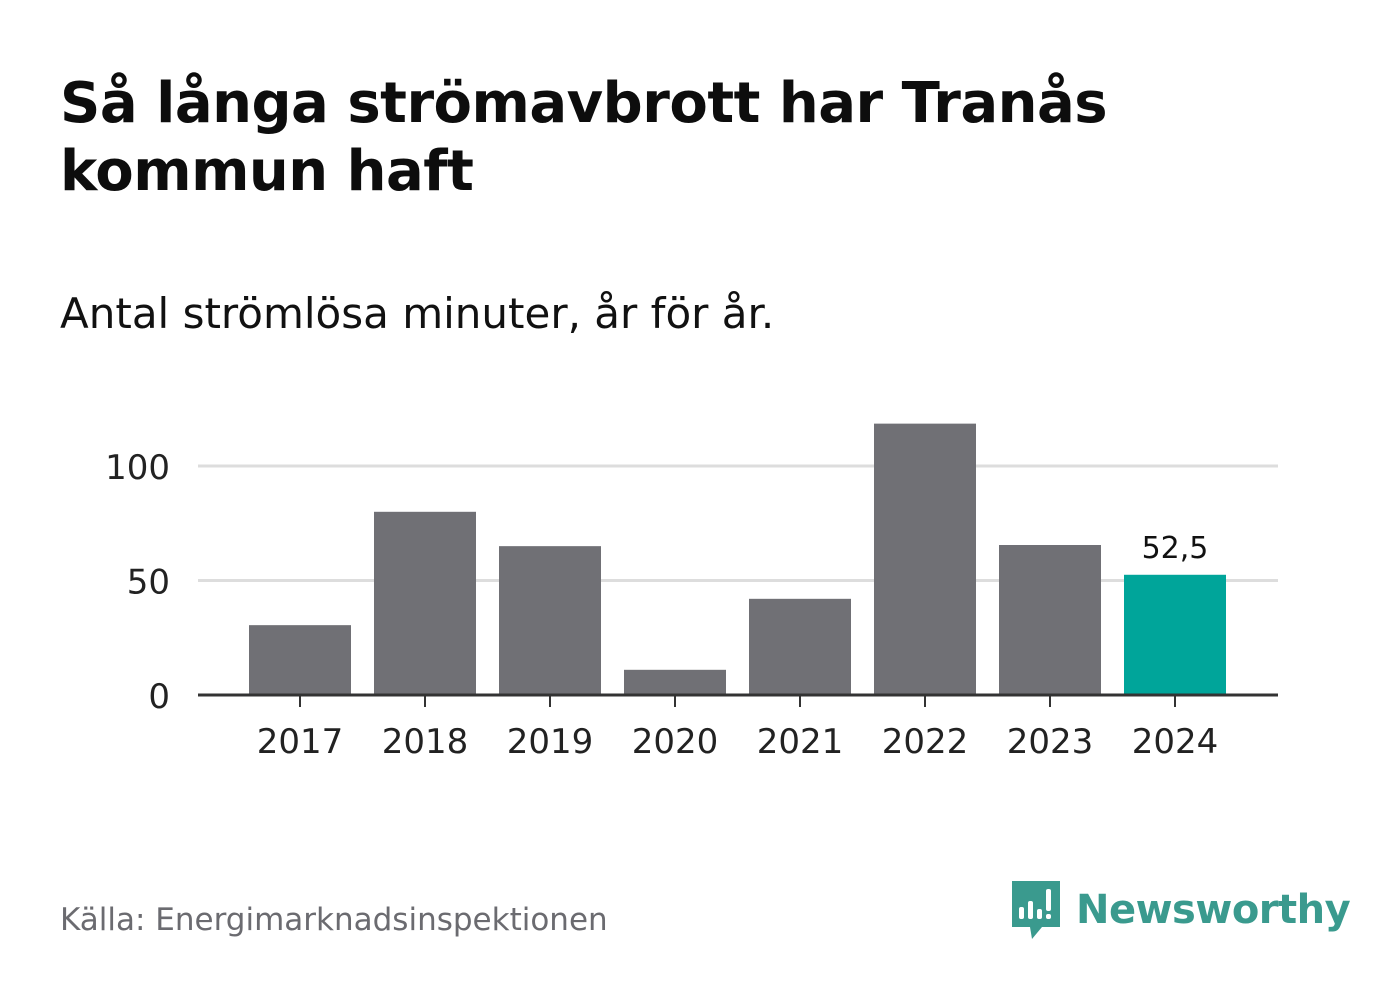 Image resolution: width=1382 pixels, height=999 pixels. I want to click on chart-subtitle: Antal strömlösa minuter, år för år., so click(417, 313).